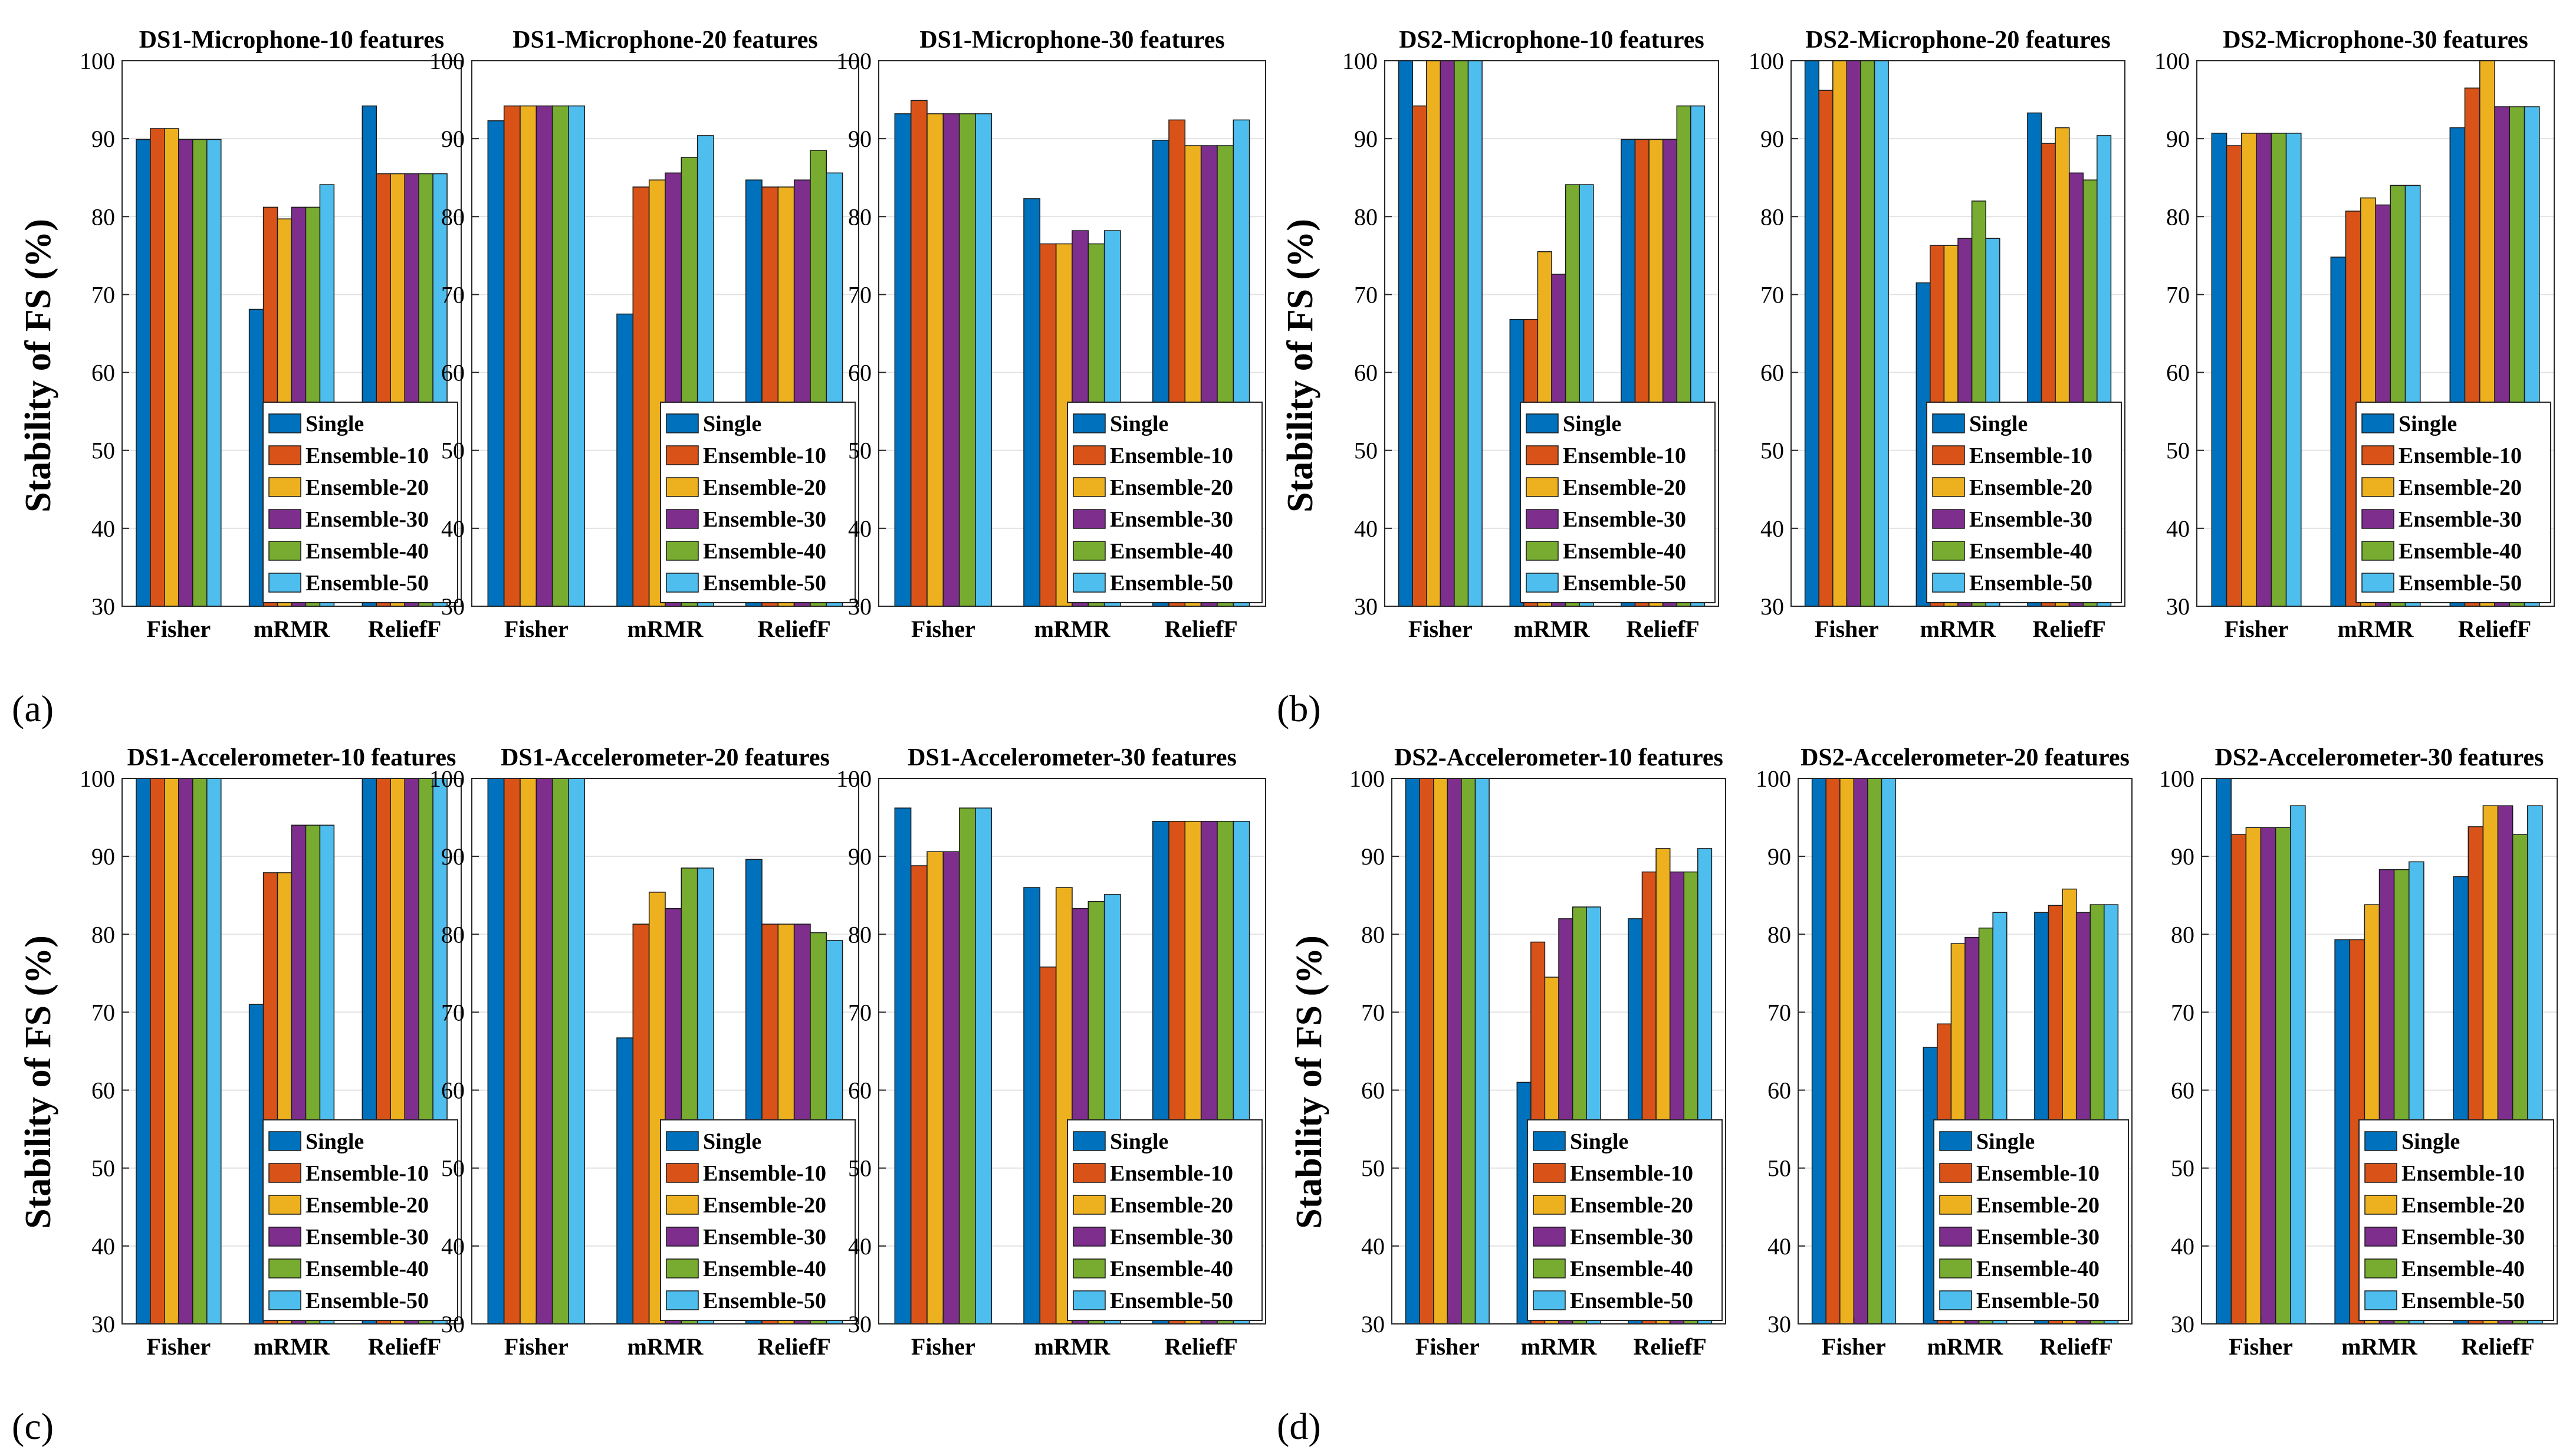 The width and height of the screenshot is (2566, 1456). What do you see at coordinates (256, 1164) in the screenshot?
I see `bar-mrmr-single` at bounding box center [256, 1164].